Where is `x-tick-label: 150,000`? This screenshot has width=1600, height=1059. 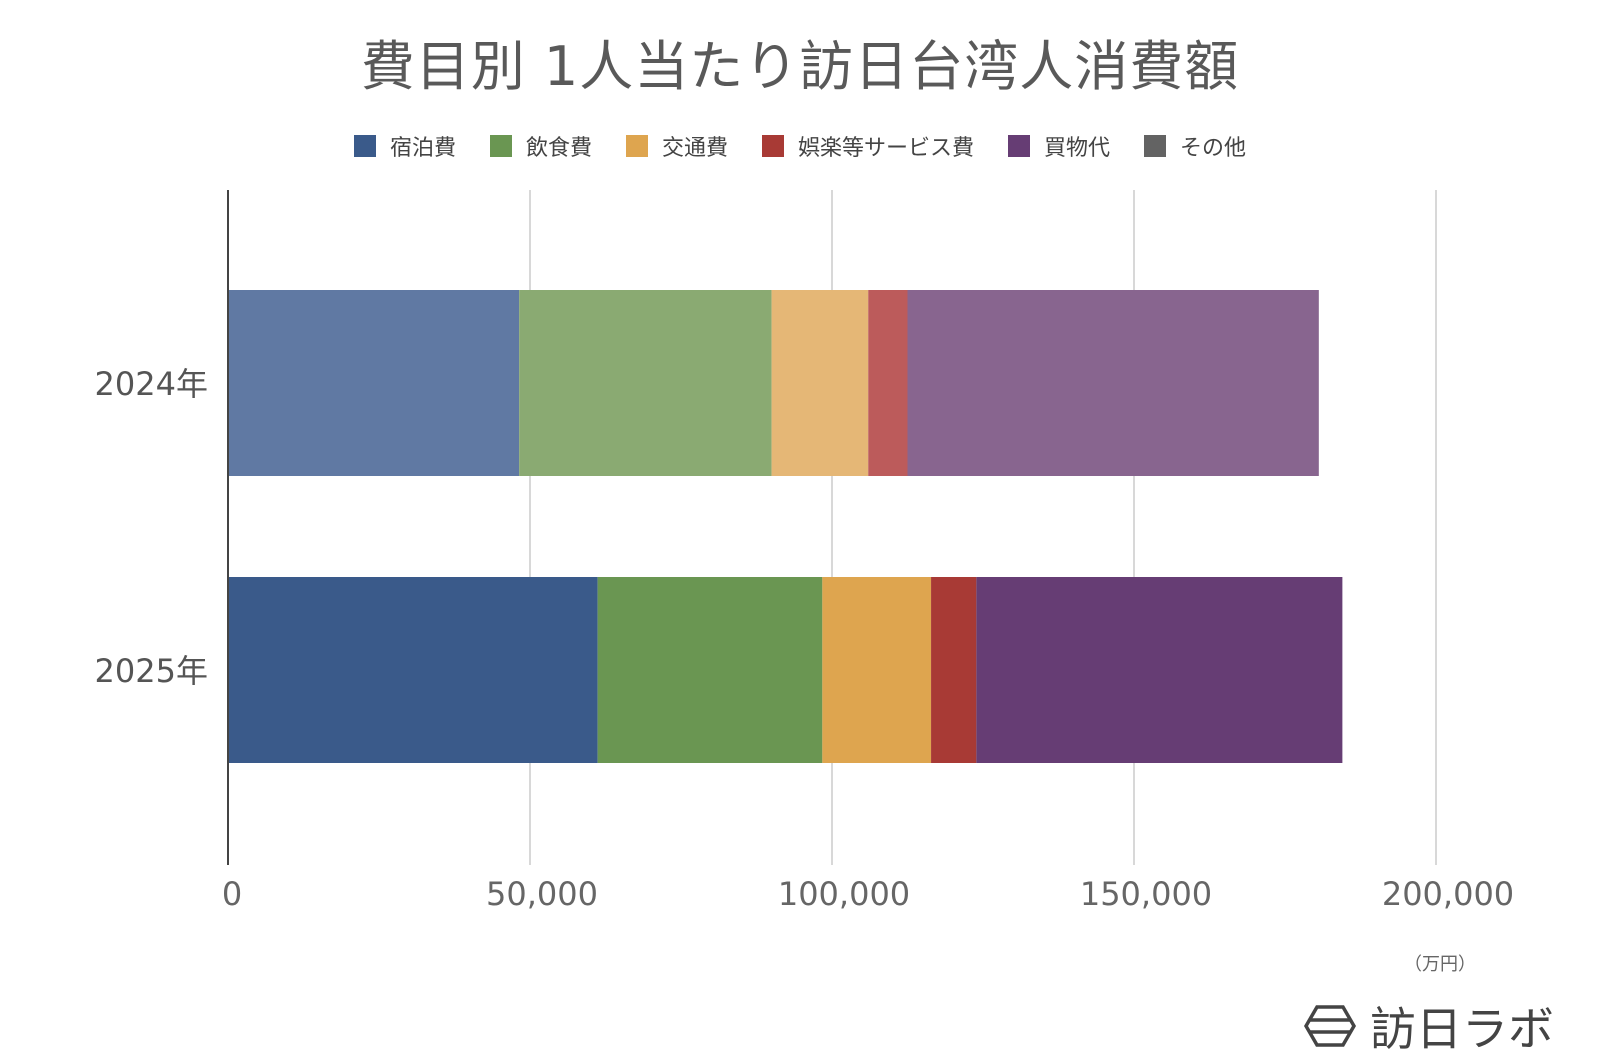 x-tick-label: 150,000 is located at coordinates (1146, 894).